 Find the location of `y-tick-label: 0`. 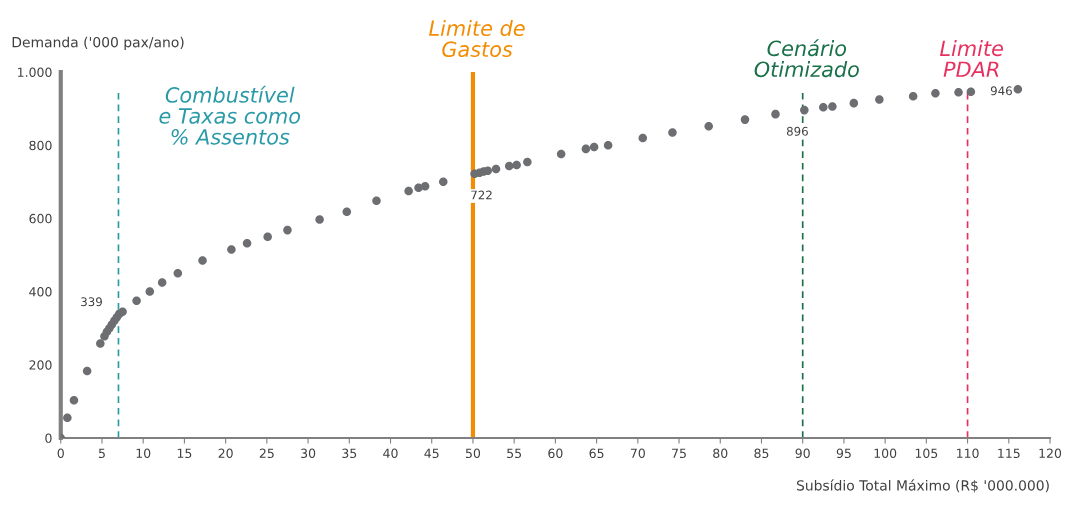

y-tick-label: 0 is located at coordinates (48, 438).